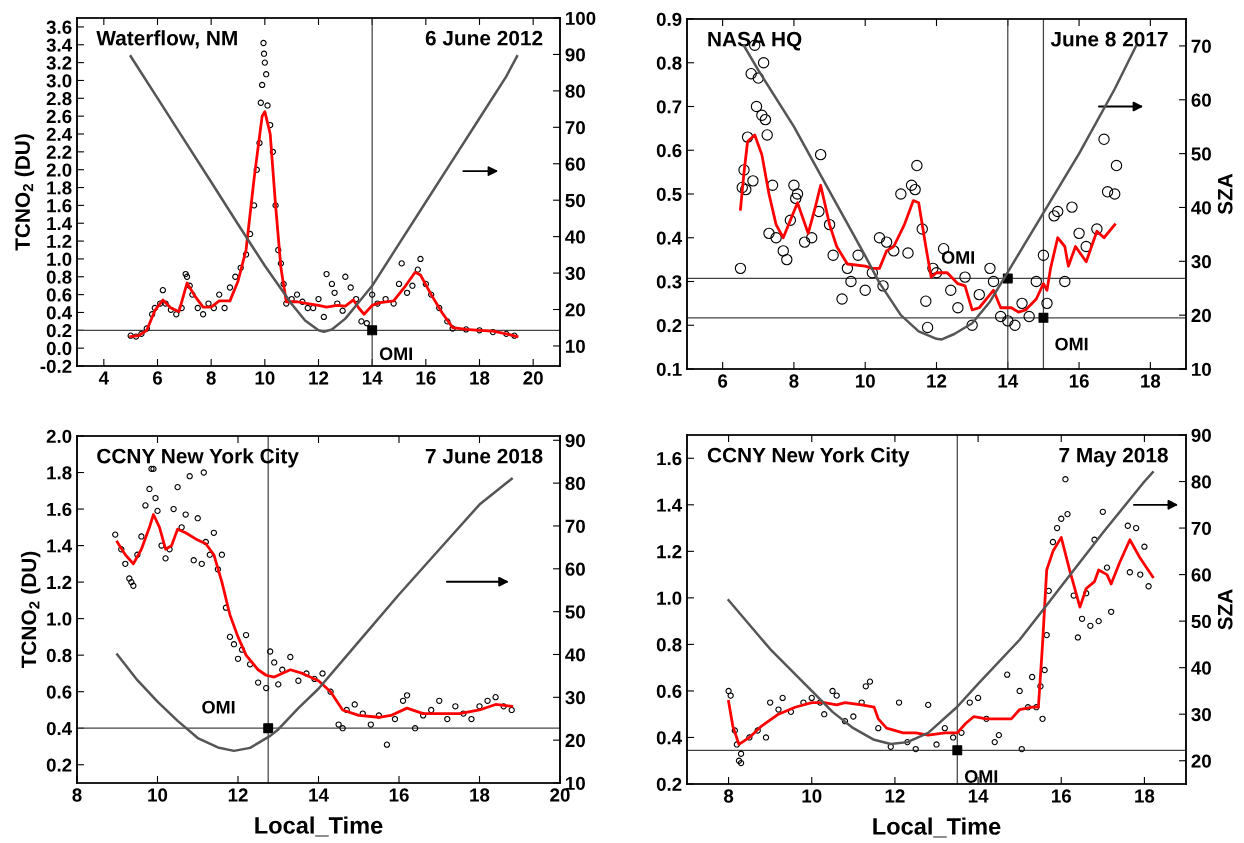 The height and width of the screenshot is (843, 1244). I want to click on chart-subtitle: 7 June 2018, so click(484, 456).